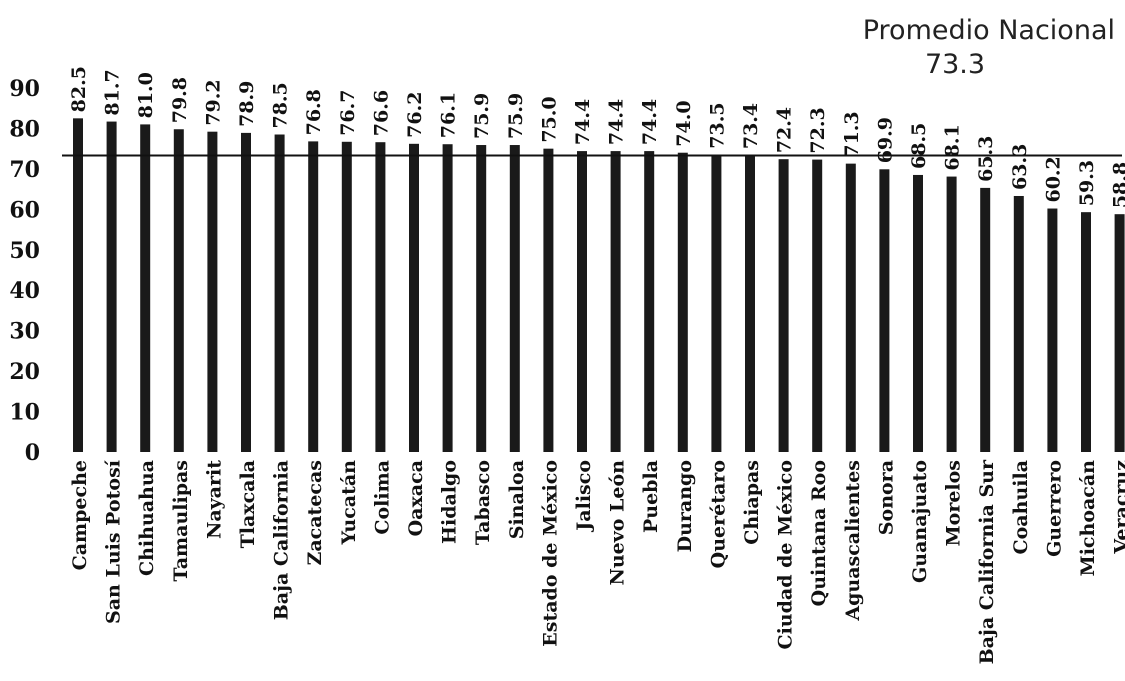 The height and width of the screenshot is (681, 1125). What do you see at coordinates (24, 291) in the screenshot?
I see `y-tick-label: 40` at bounding box center [24, 291].